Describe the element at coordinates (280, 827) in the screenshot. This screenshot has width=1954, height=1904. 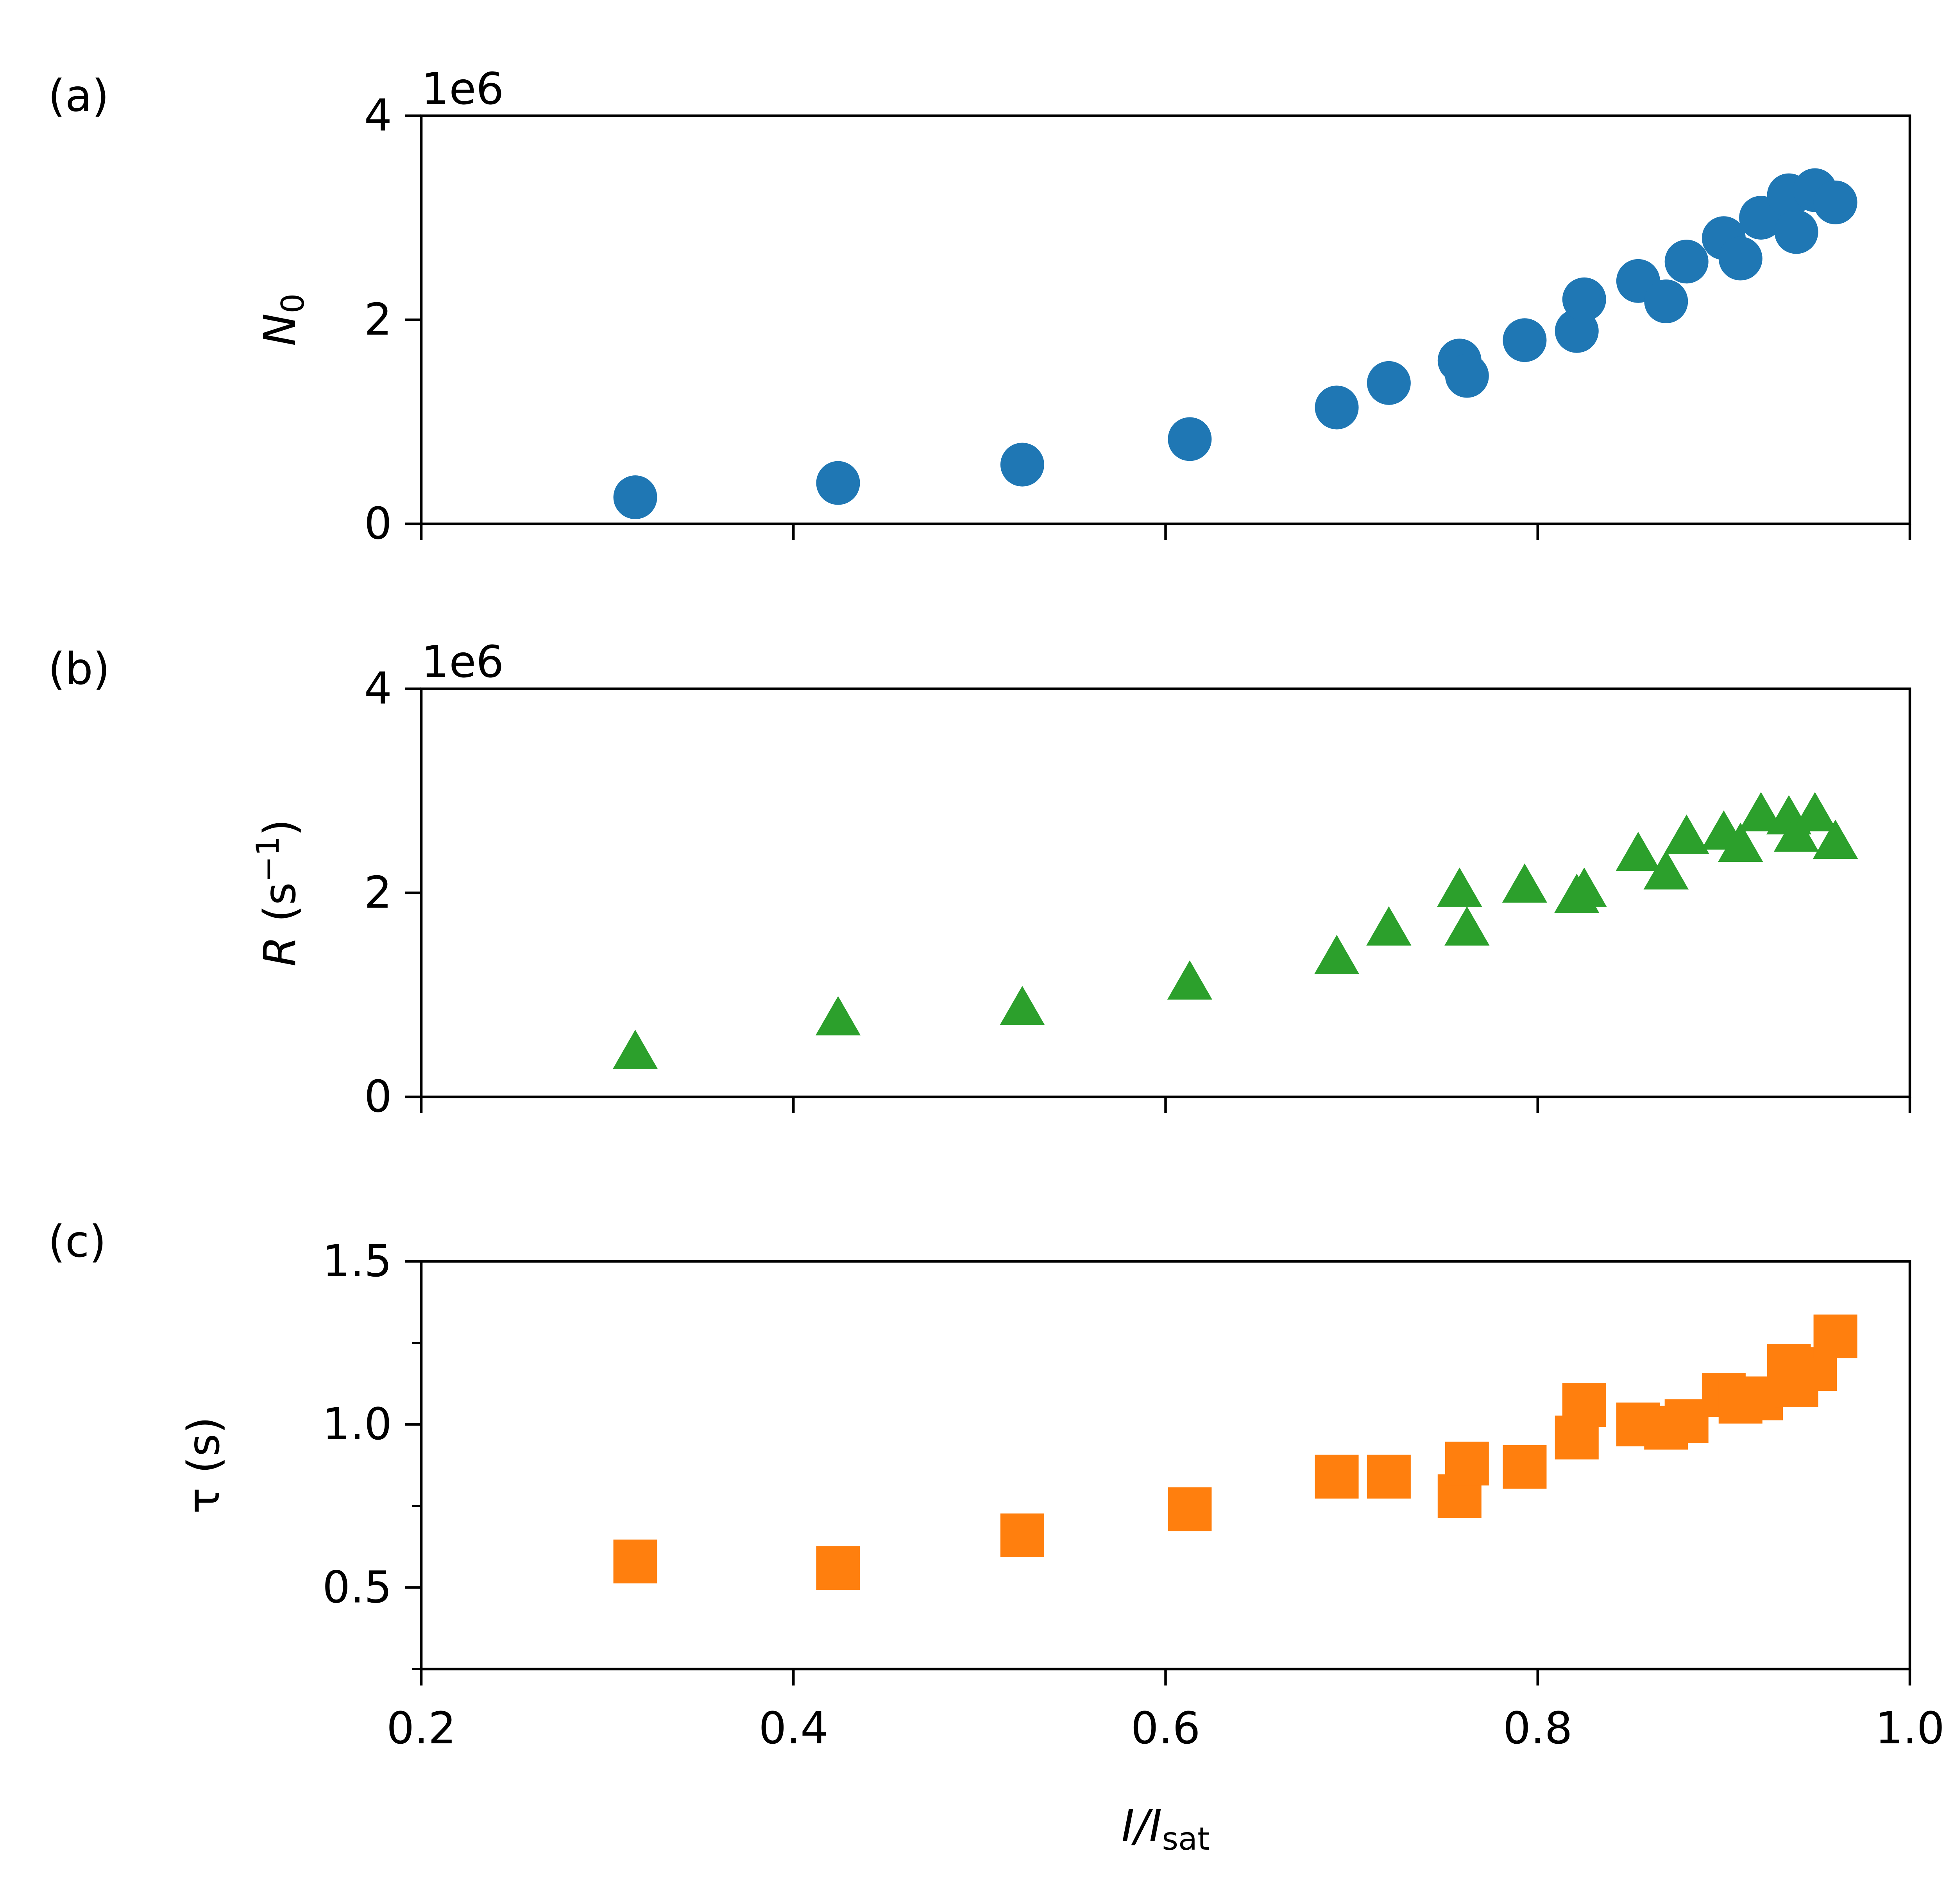
I see `y-axis-label-unit-close: )` at that location.